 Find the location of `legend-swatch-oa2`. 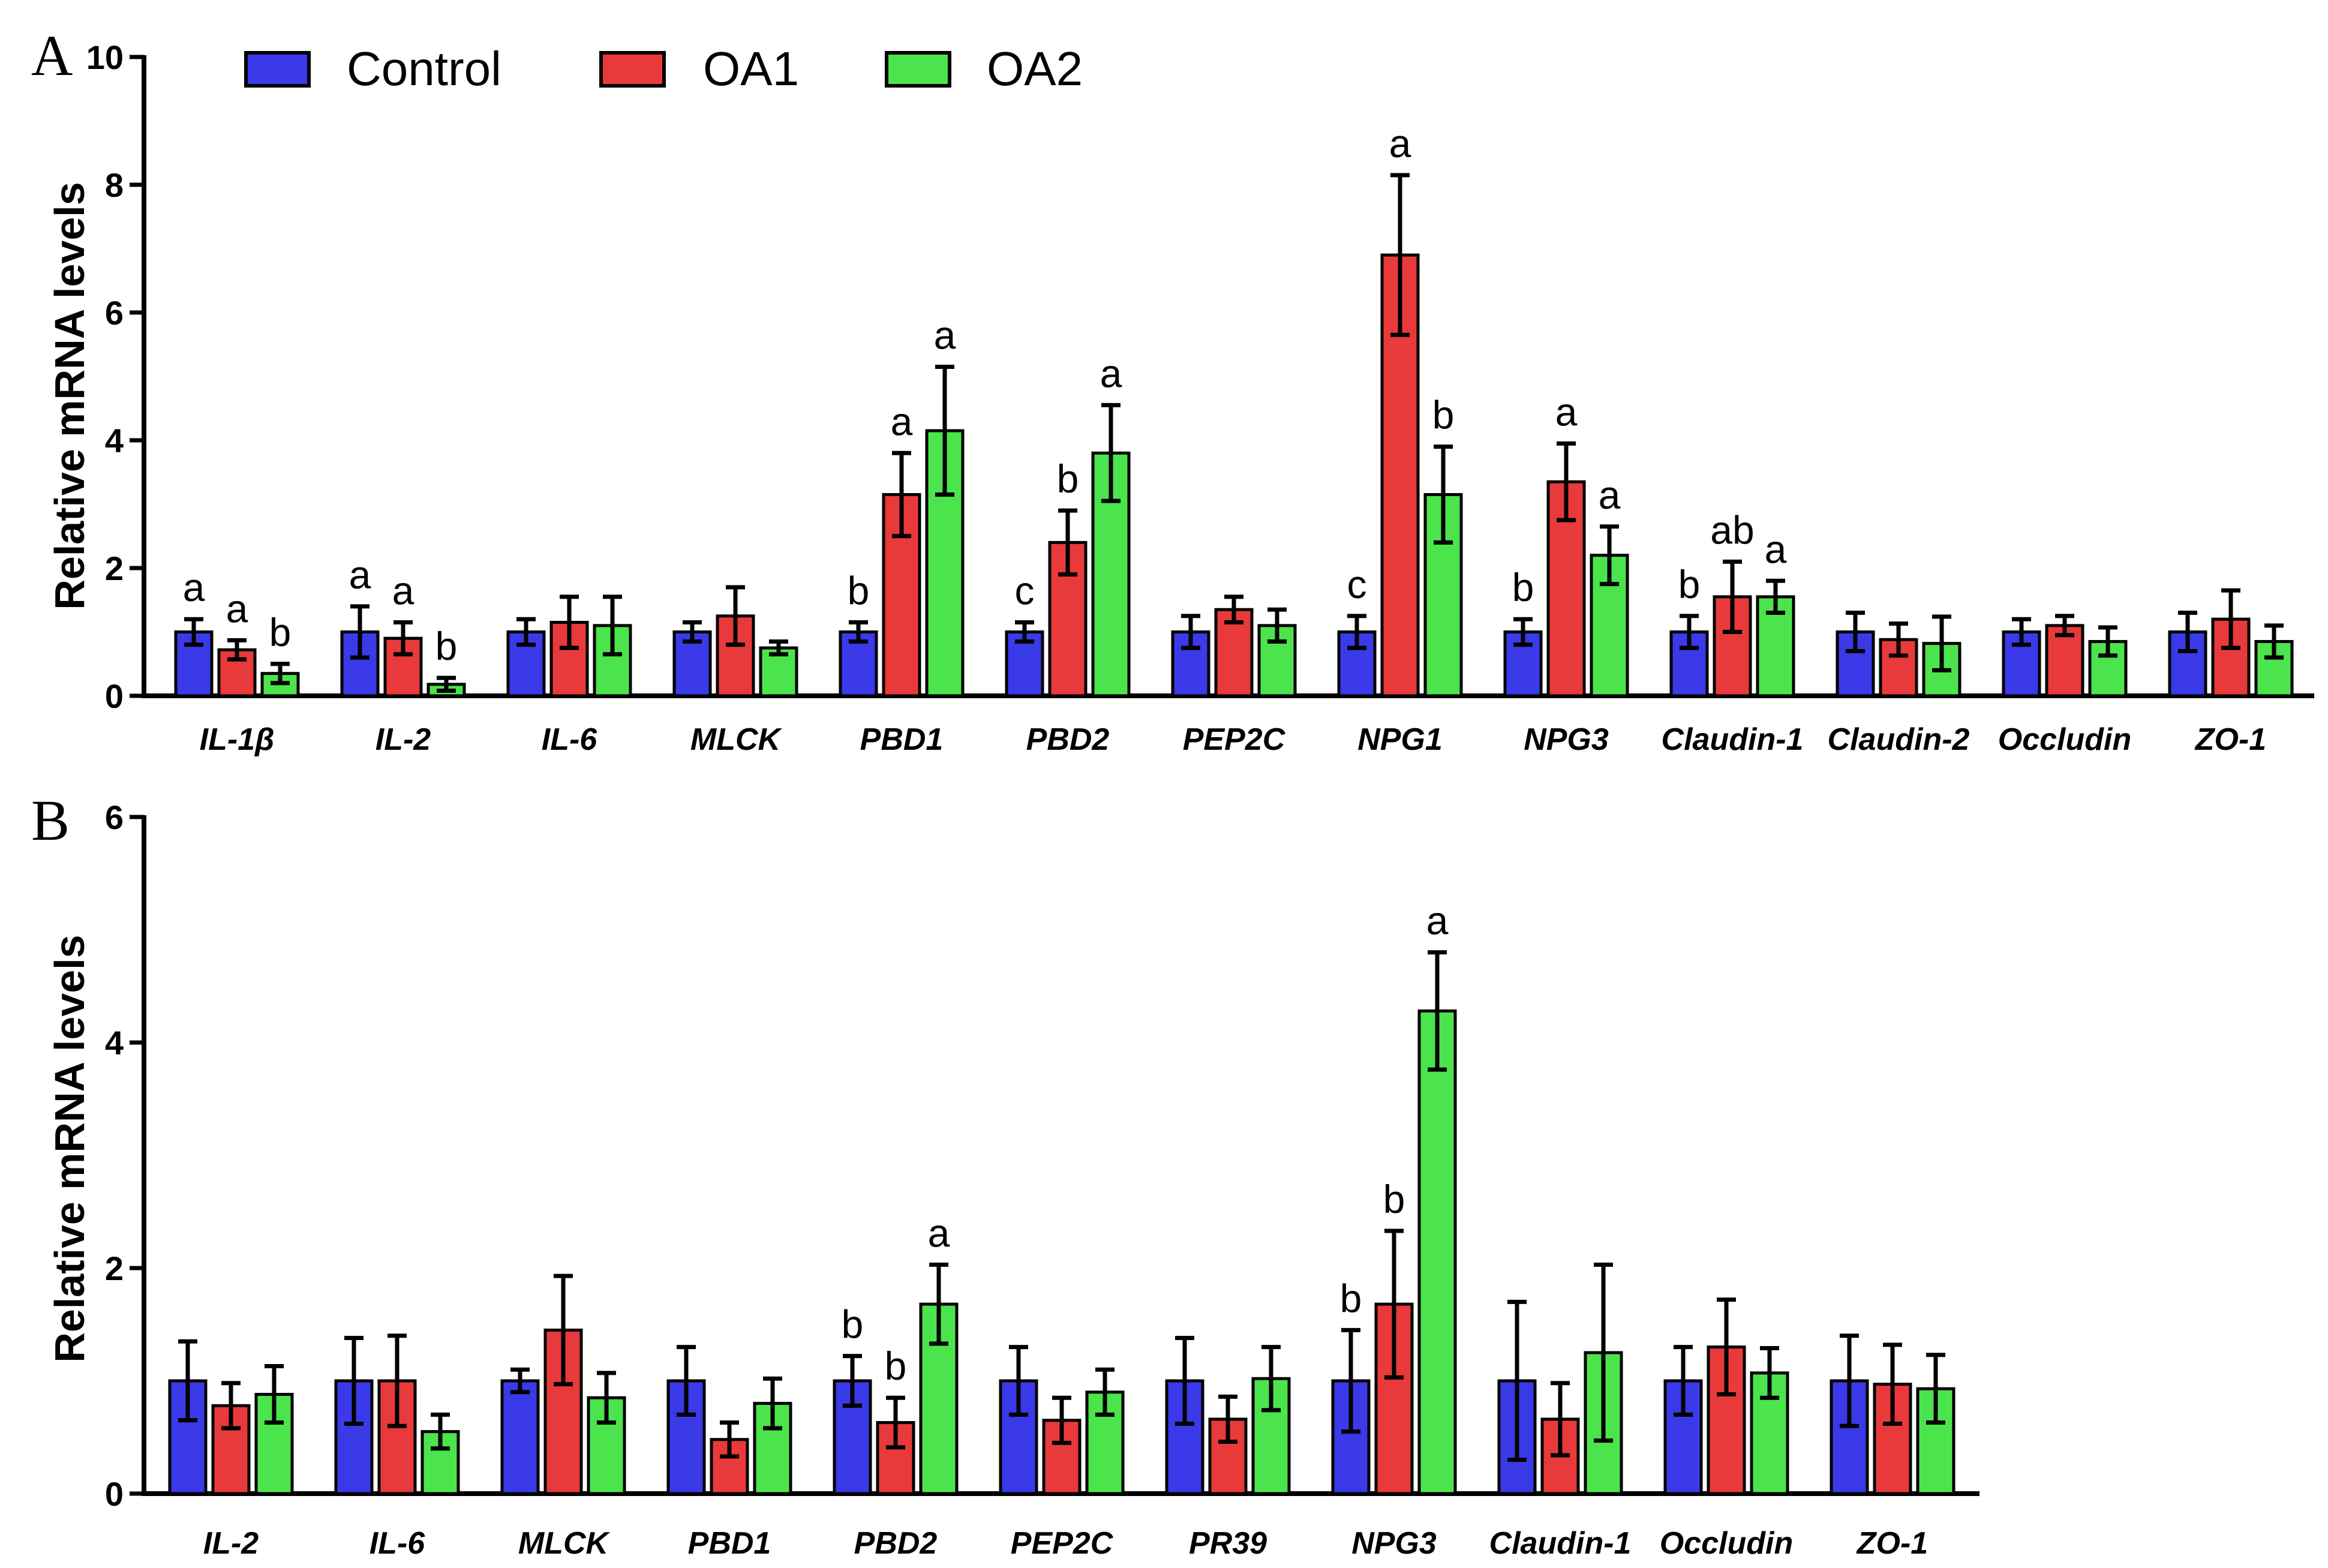

legend-swatch-oa2 is located at coordinates (918, 69).